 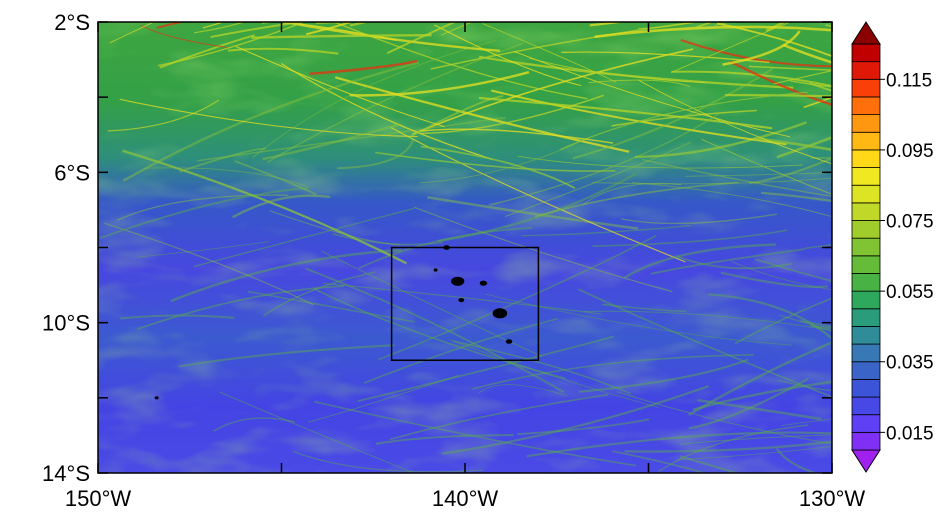 I want to click on colorbar, so click(x=868, y=247).